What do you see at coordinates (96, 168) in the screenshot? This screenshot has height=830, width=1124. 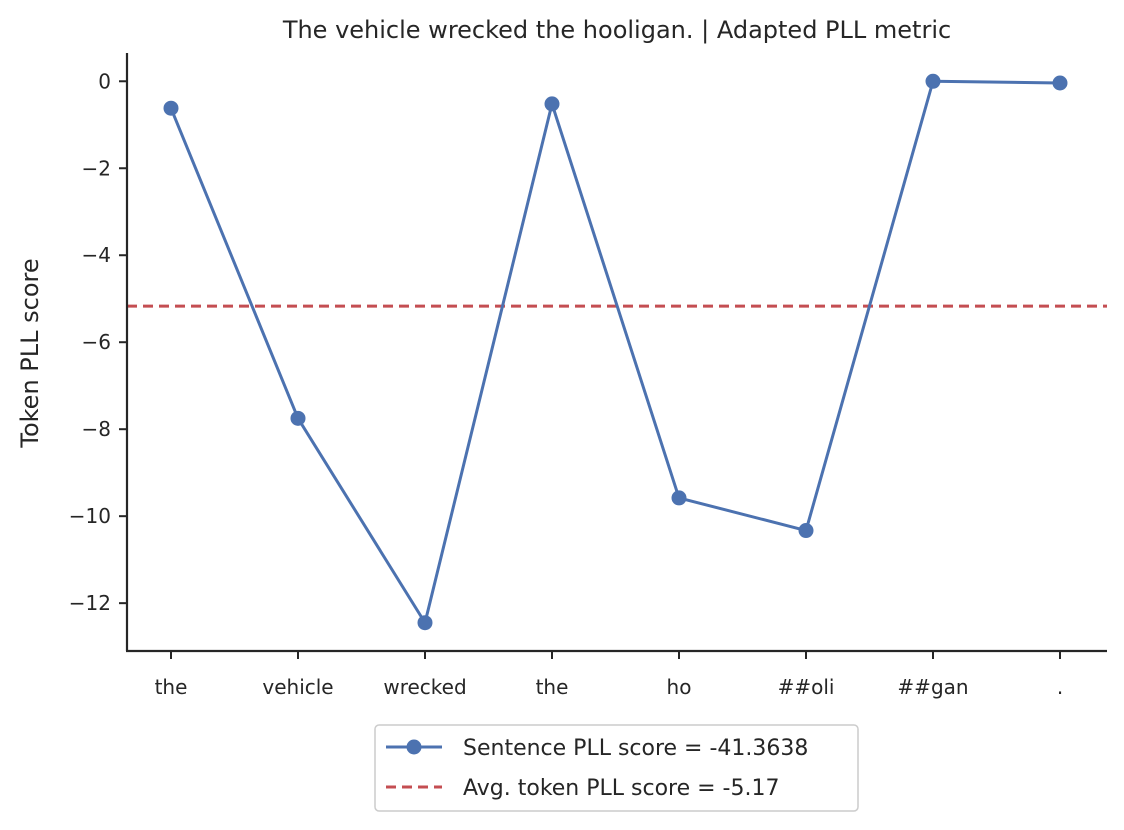 I see `y-tick-label: −2` at bounding box center [96, 168].